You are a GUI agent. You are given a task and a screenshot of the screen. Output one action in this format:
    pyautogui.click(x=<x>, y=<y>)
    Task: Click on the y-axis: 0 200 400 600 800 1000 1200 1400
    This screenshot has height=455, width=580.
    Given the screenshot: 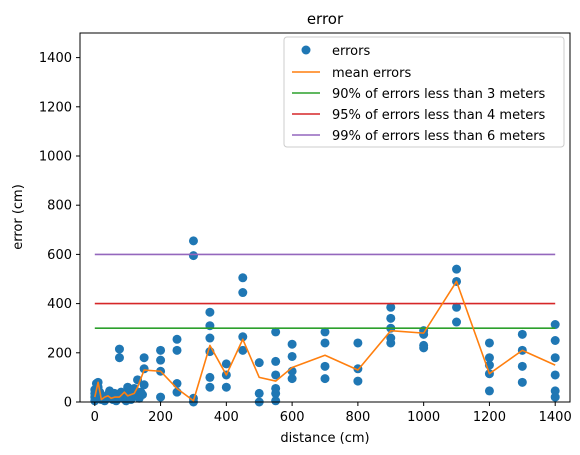 What is the action you would take?
    pyautogui.click(x=59, y=231)
    